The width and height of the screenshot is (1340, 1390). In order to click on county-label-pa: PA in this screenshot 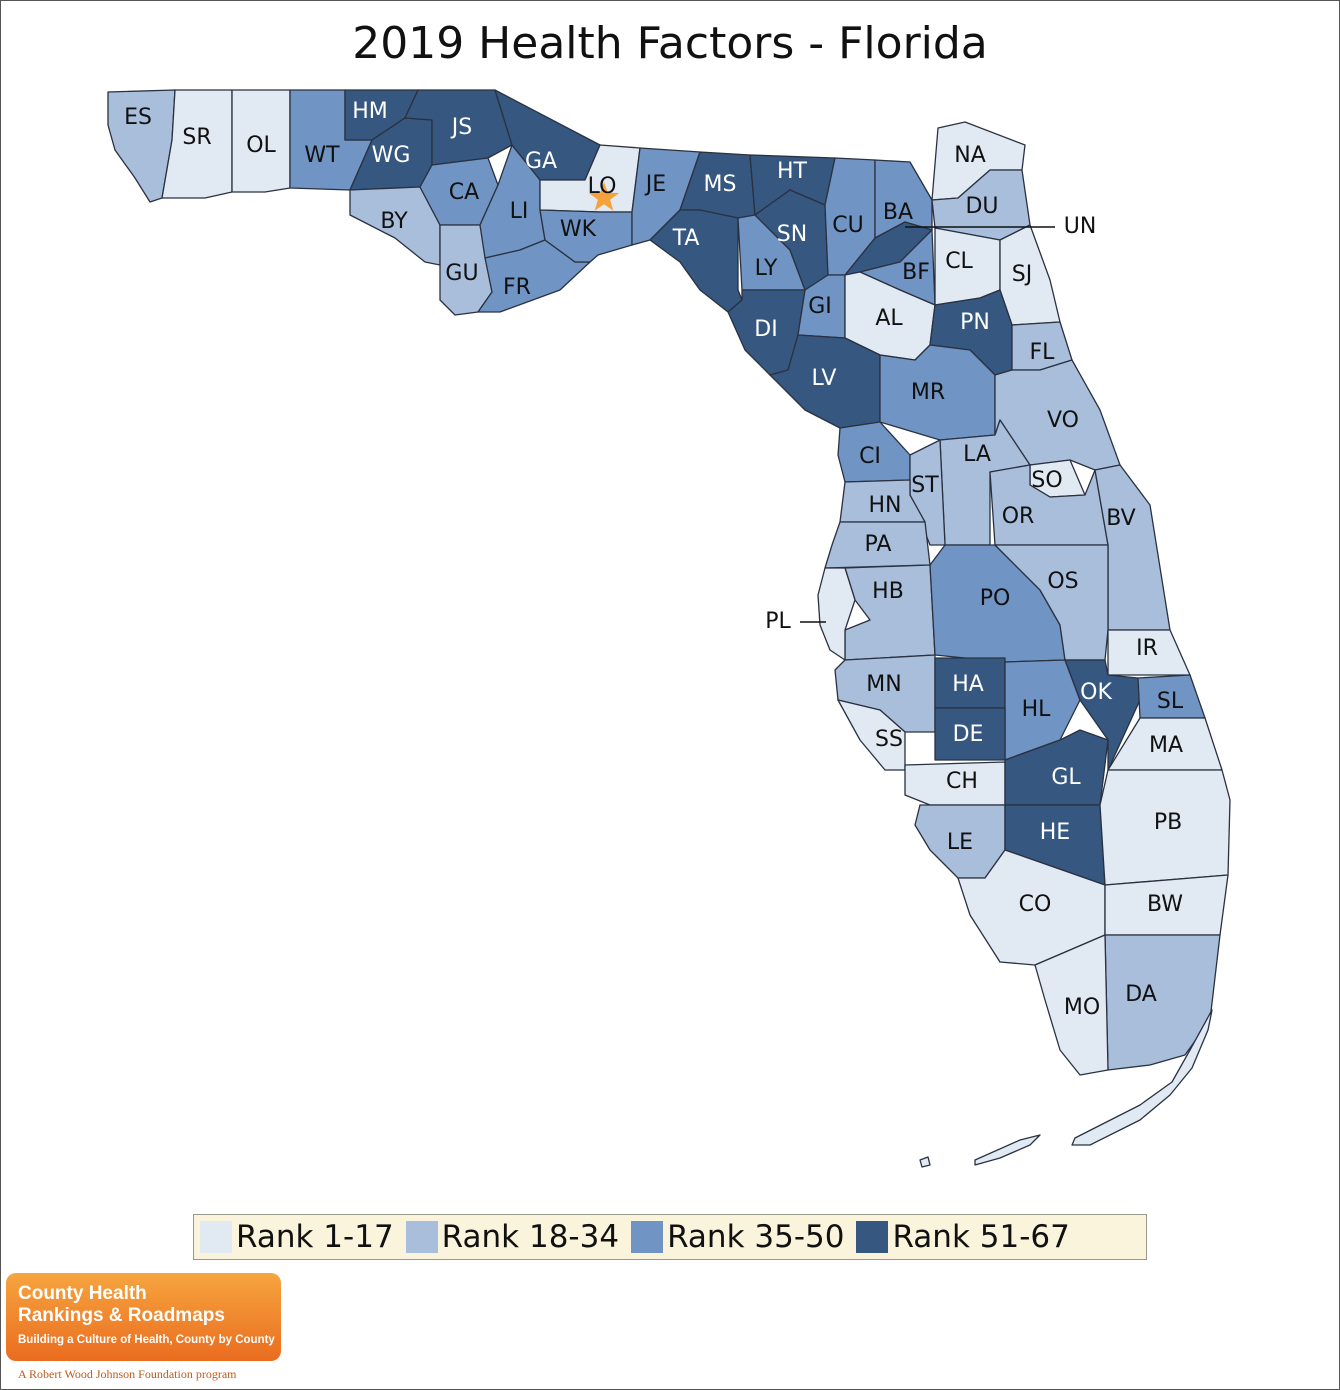, I will do `click(878, 544)`.